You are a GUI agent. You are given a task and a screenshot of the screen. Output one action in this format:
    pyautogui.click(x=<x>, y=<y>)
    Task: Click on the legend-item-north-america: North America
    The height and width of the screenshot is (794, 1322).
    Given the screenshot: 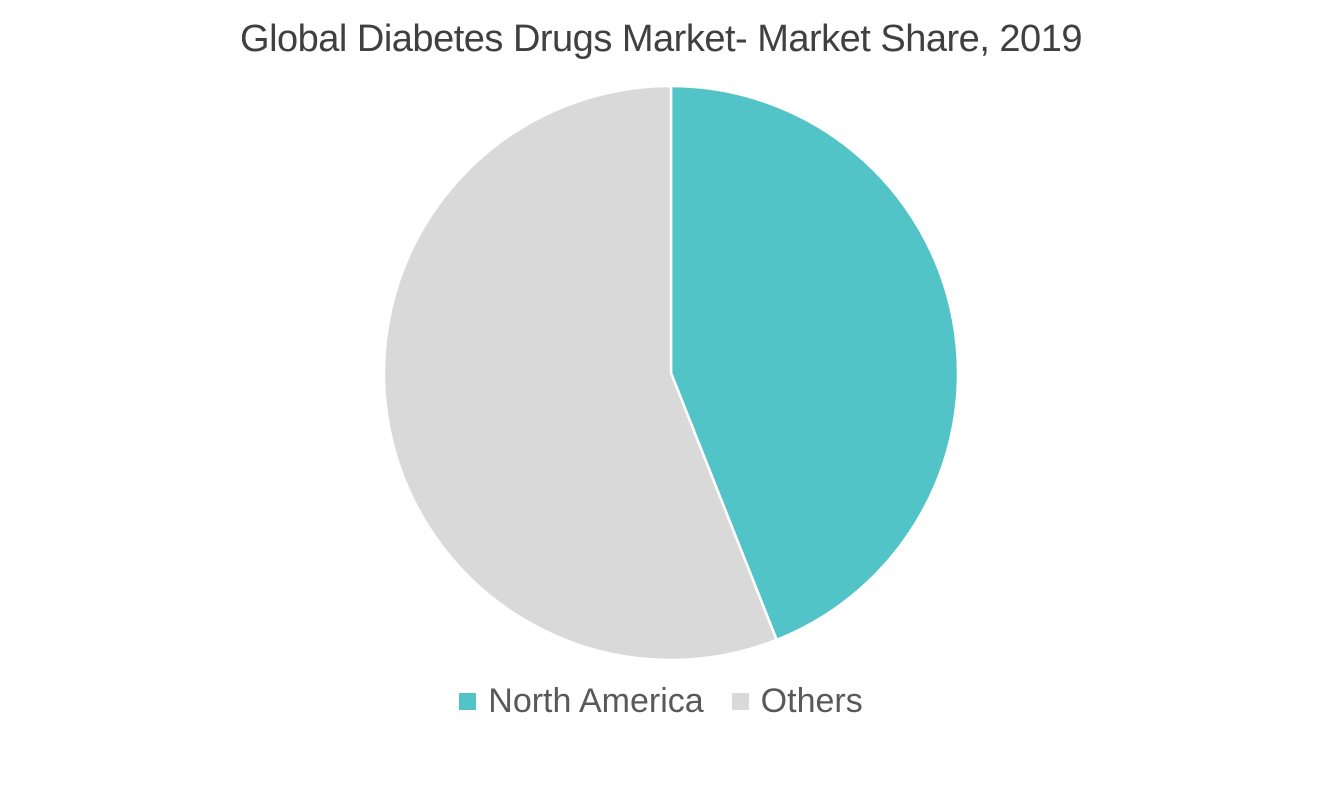 What is the action you would take?
    pyautogui.click(x=581, y=701)
    